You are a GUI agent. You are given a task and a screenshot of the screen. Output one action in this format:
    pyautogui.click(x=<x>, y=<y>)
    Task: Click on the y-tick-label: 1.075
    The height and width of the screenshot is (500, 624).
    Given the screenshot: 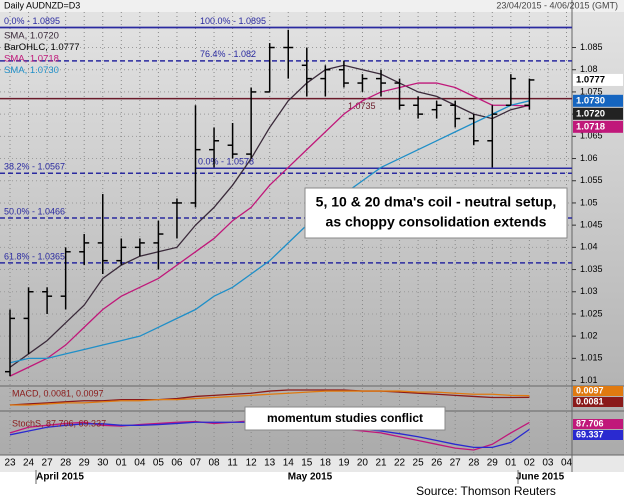 What is the action you would take?
    pyautogui.click(x=591, y=91)
    